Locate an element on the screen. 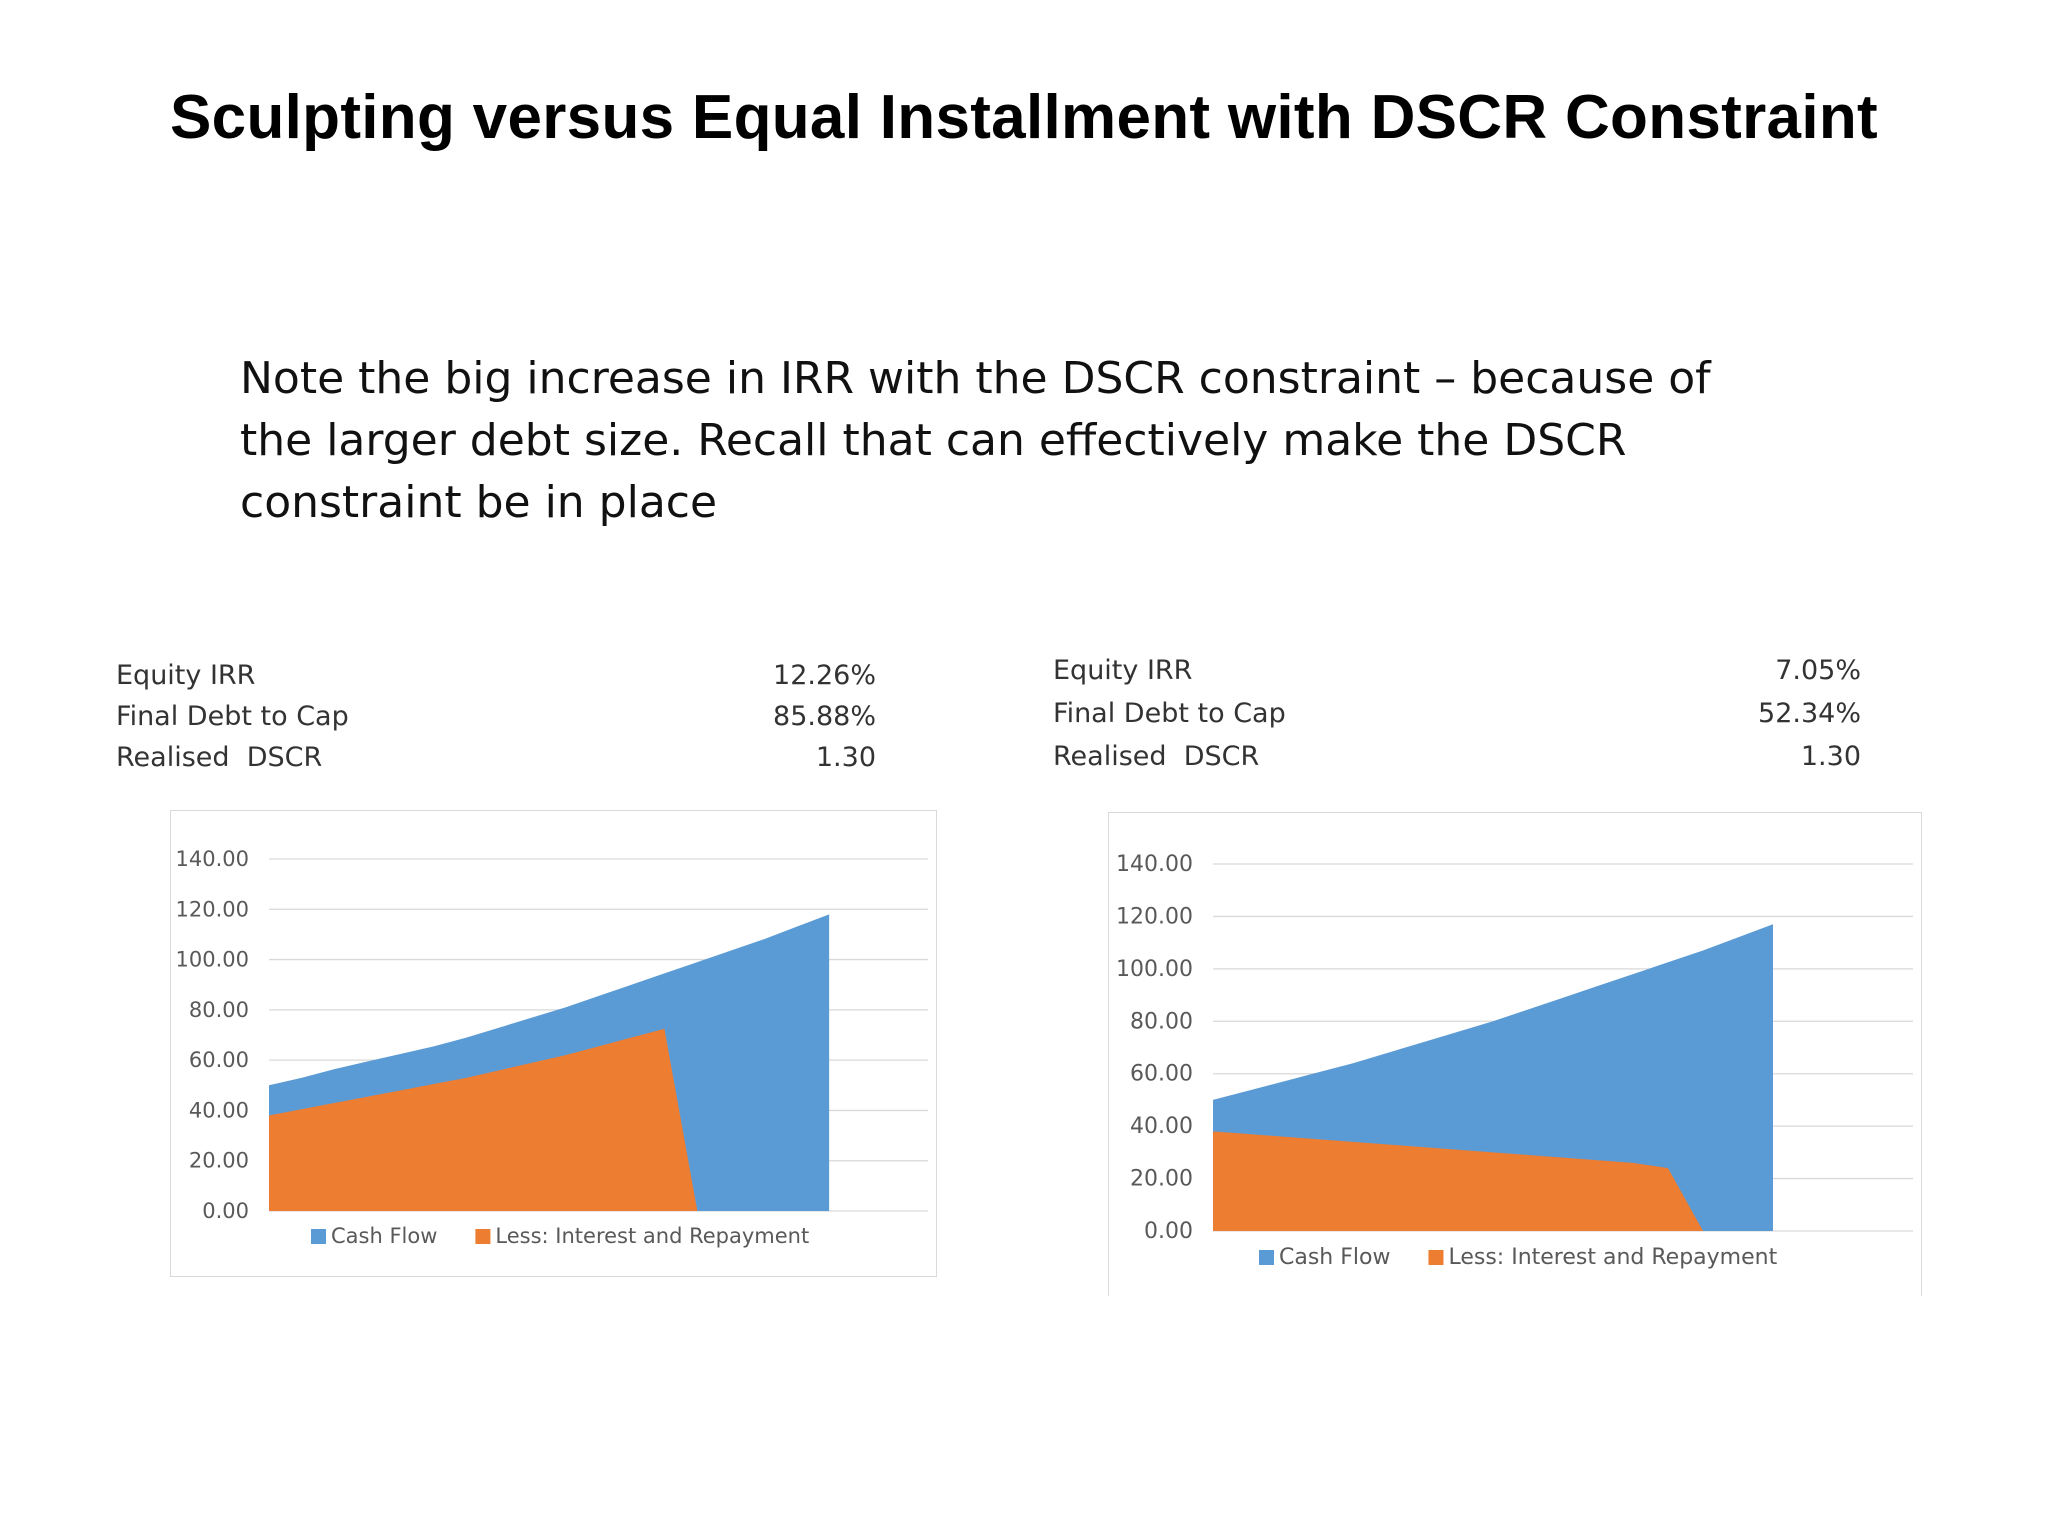 The image size is (2048, 1536). stat-row-final-debt-to-cap: Final Debt to Cap 52.34% is located at coordinates (1457, 719).